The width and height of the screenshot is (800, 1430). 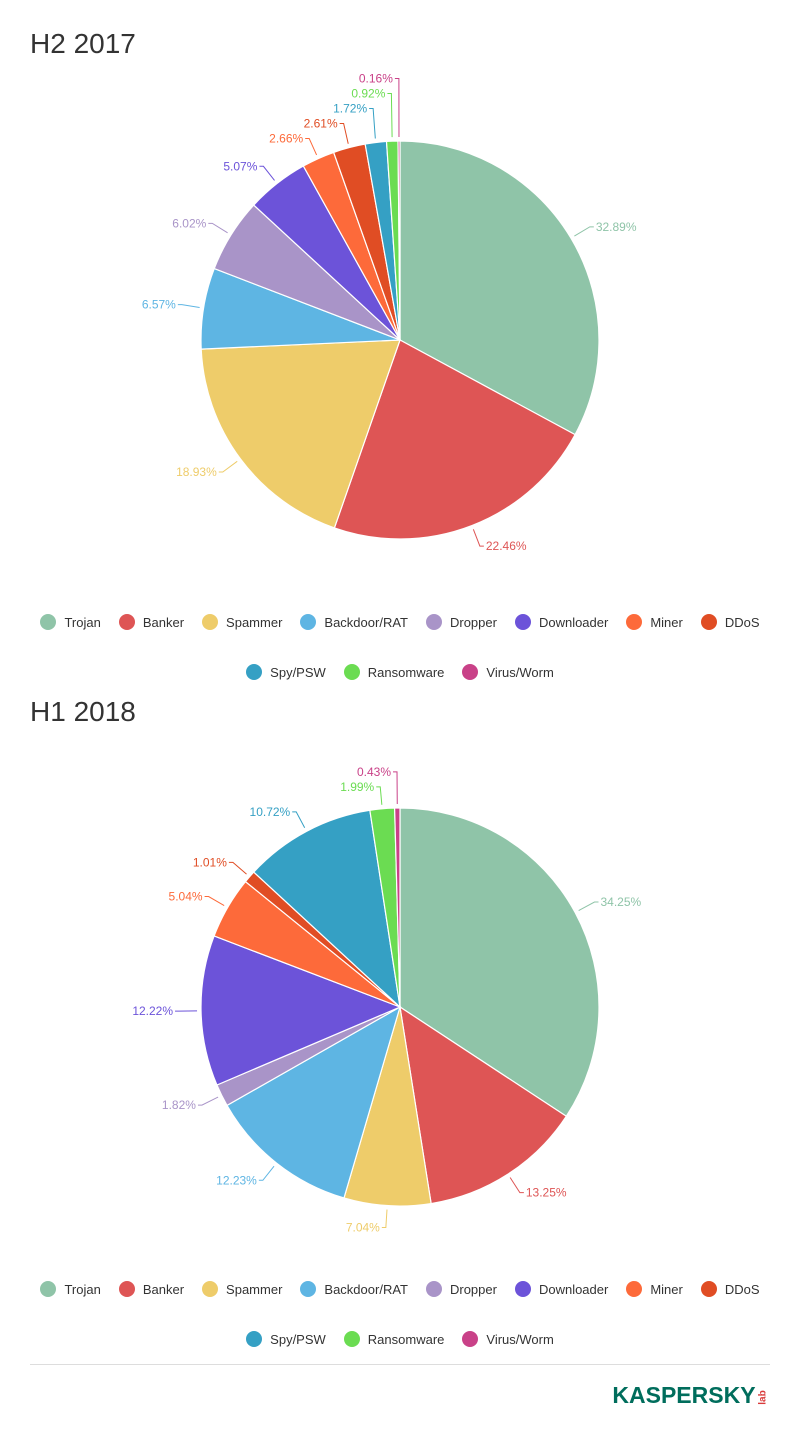 I want to click on legend-label: Spy/PSW, so click(x=298, y=672).